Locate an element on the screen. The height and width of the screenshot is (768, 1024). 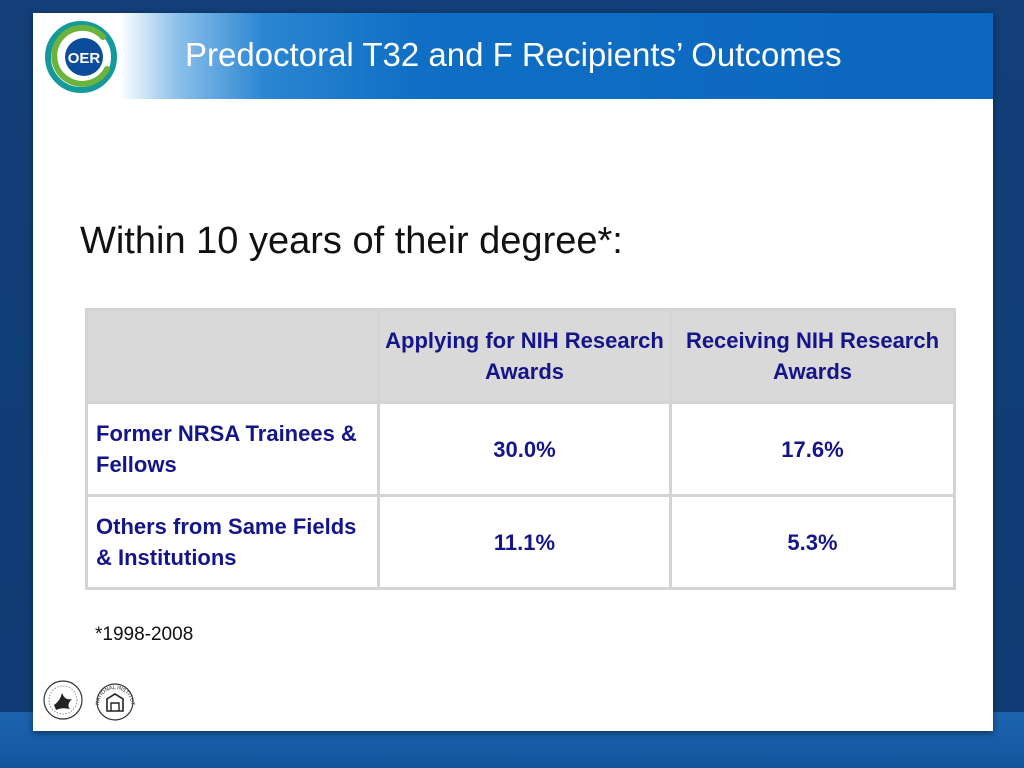
table-header-applying: Applying for NIH Research Awards is located at coordinates (524, 356).